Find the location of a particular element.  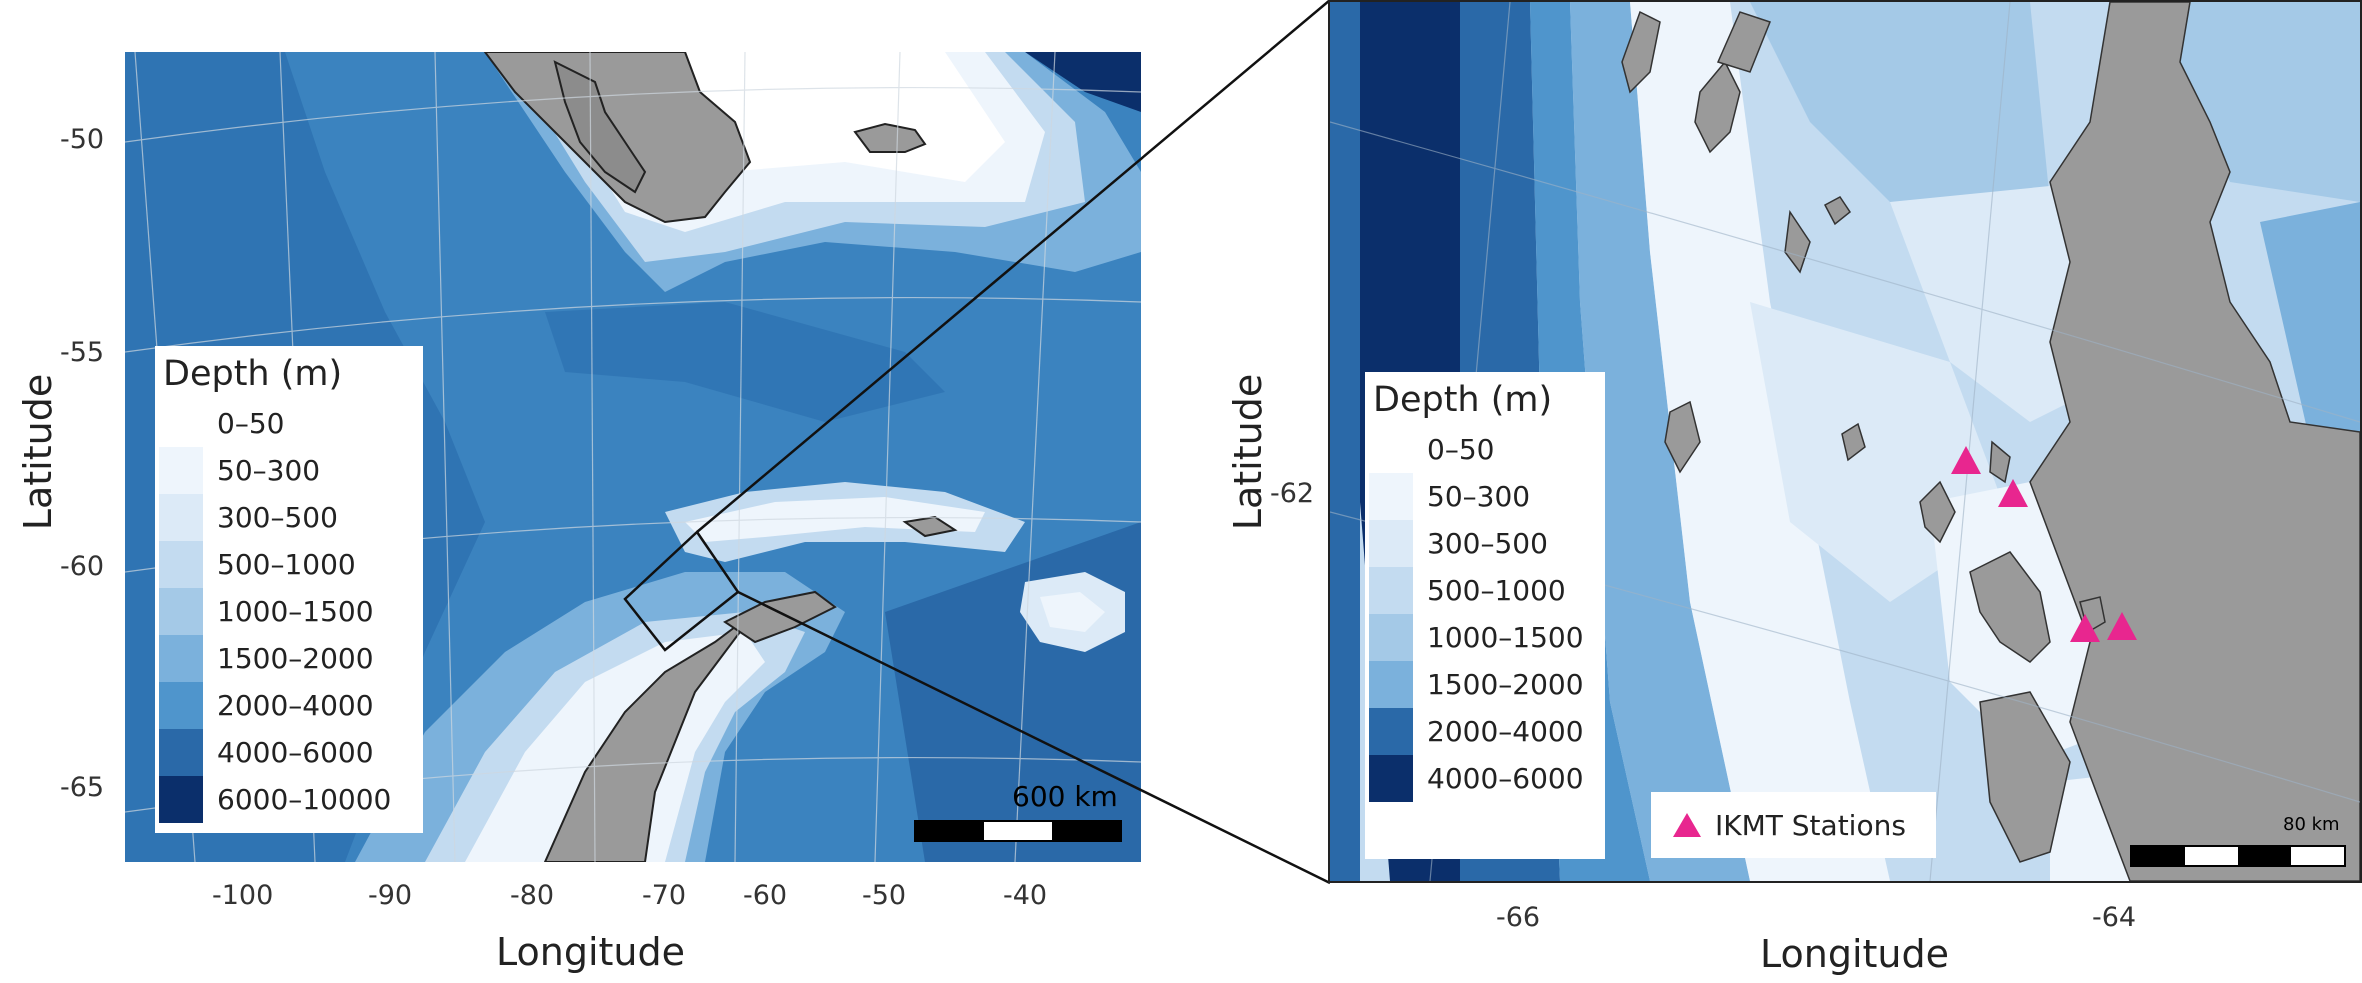

y-tick: -60 is located at coordinates (82, 566).